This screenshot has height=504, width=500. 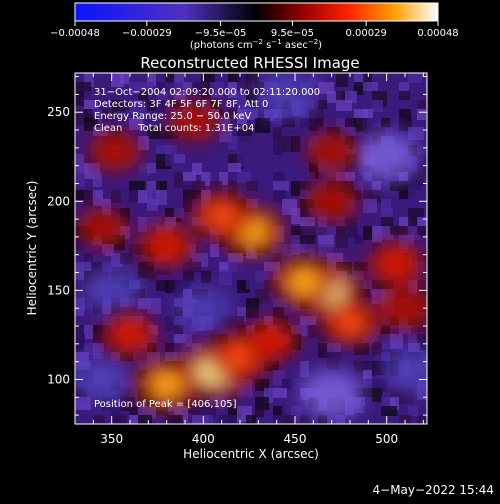 What do you see at coordinates (292, 33) in the screenshot?
I see `colorbar-tick-label: 9.5e−05` at bounding box center [292, 33].